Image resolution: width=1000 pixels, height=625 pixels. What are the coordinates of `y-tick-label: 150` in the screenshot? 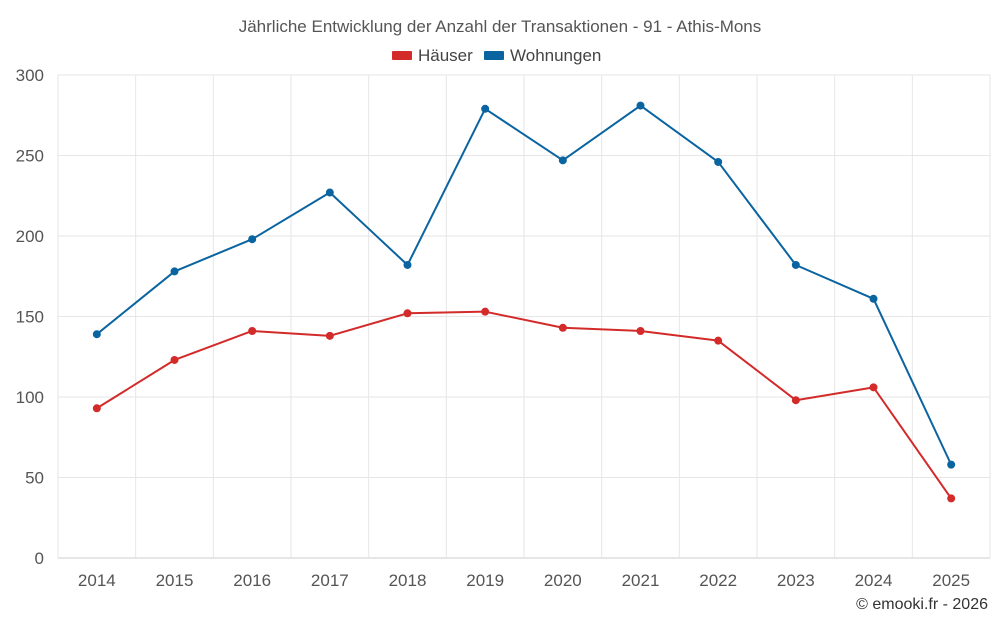 It's located at (30, 317).